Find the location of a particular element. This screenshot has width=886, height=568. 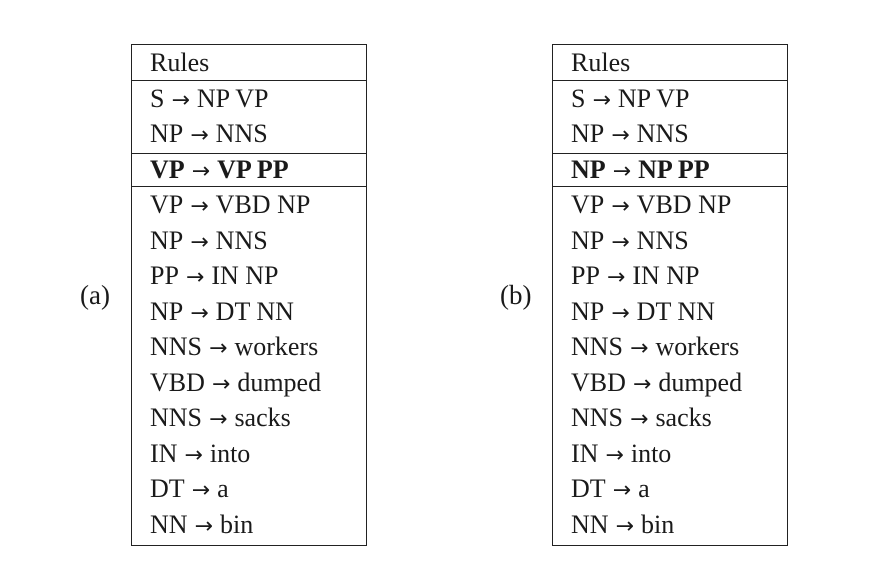

panel-label-a: (a) is located at coordinates (95, 295).